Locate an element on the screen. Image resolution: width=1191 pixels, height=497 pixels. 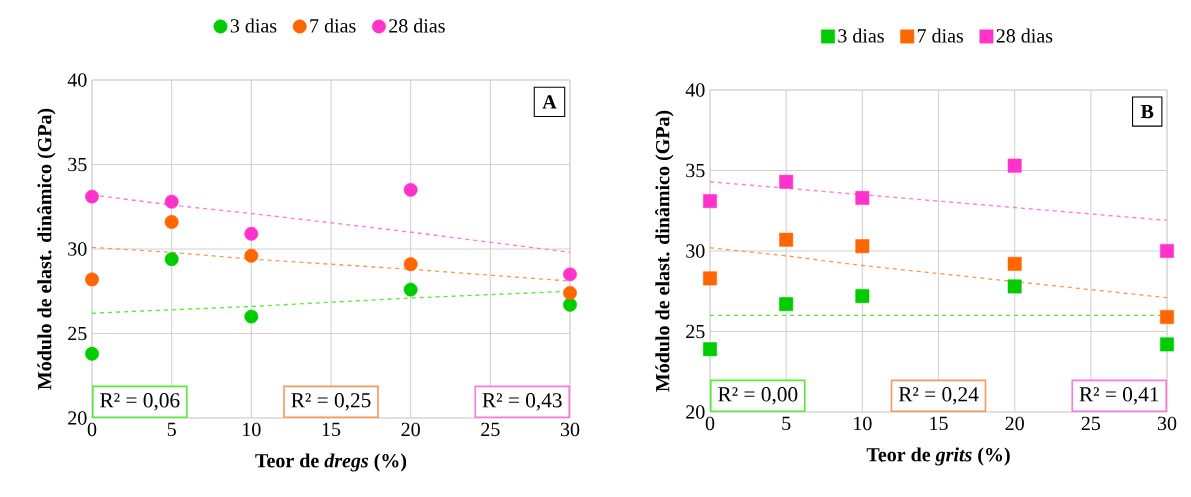
x-axis-title: Teor de grits (%) is located at coordinates (938, 456).